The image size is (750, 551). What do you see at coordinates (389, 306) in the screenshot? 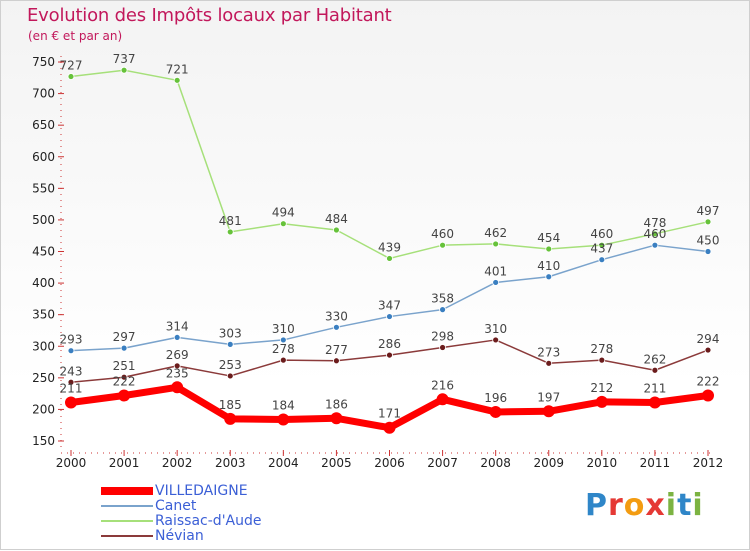
I see `data-label: 347` at bounding box center [389, 306].